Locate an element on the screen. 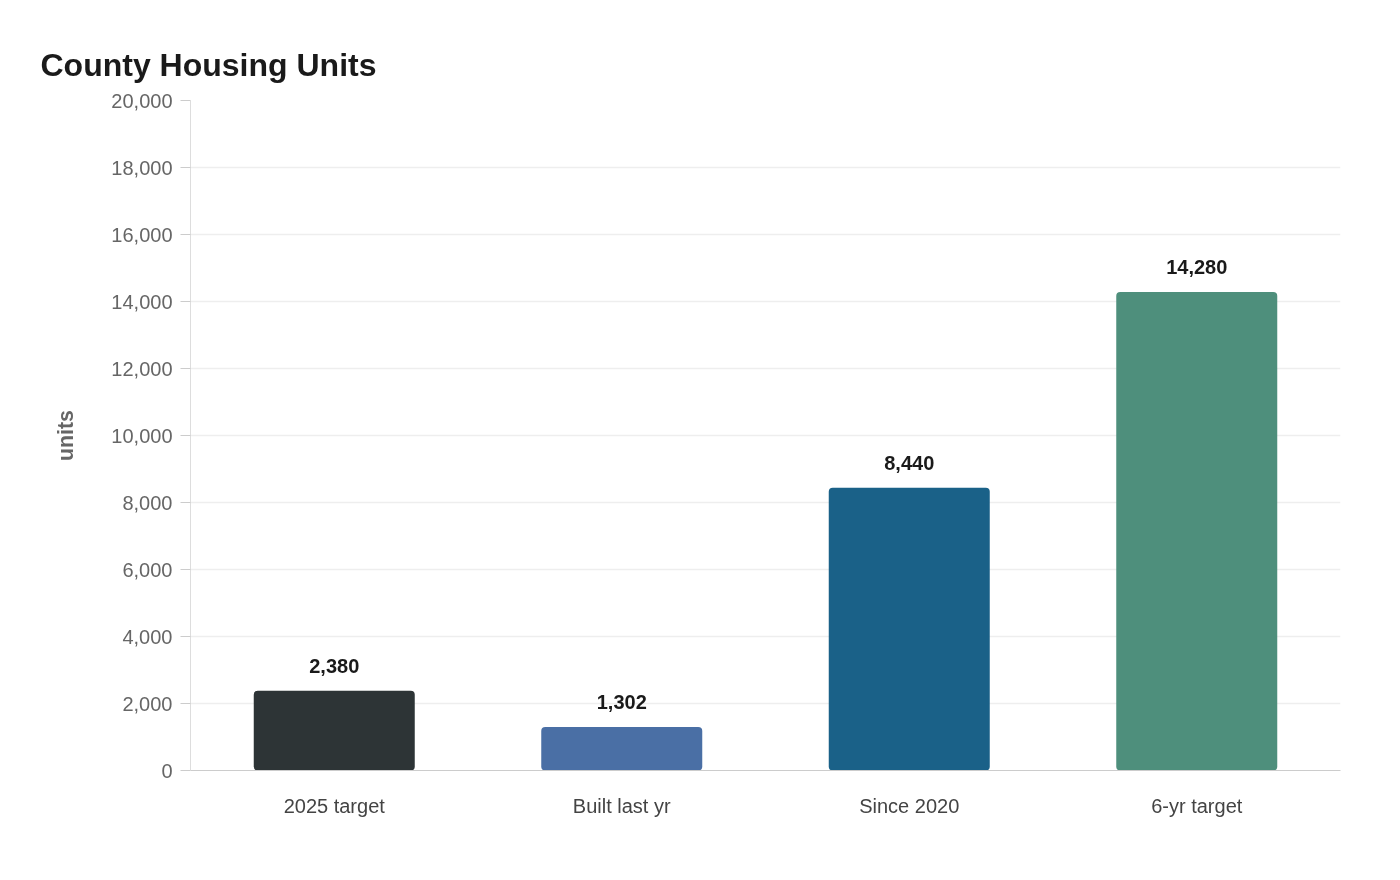 Image resolution: width=1400 pixels, height=880 pixels. y-tick-label: 18,000 is located at coordinates (142, 167).